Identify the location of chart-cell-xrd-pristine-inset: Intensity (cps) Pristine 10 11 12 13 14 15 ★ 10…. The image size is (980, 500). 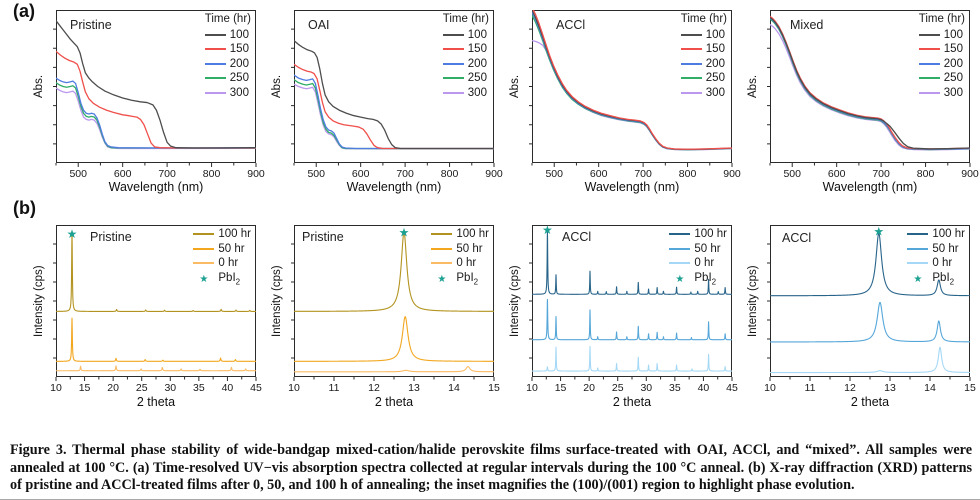
(383, 325).